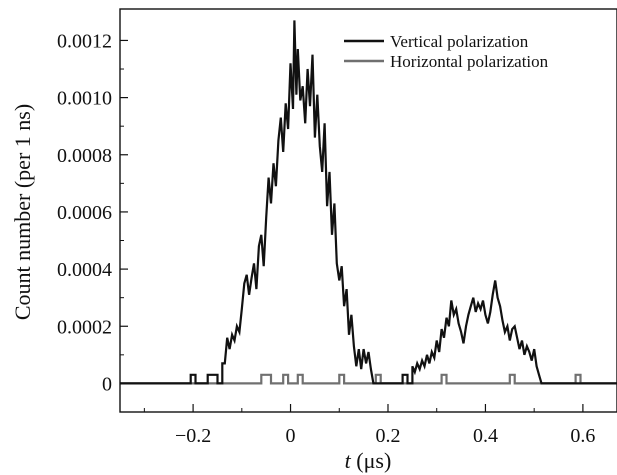 The height and width of the screenshot is (475, 617). Describe the element at coordinates (84, 327) in the screenshot. I see `y-tick-label: 0.0002` at that location.